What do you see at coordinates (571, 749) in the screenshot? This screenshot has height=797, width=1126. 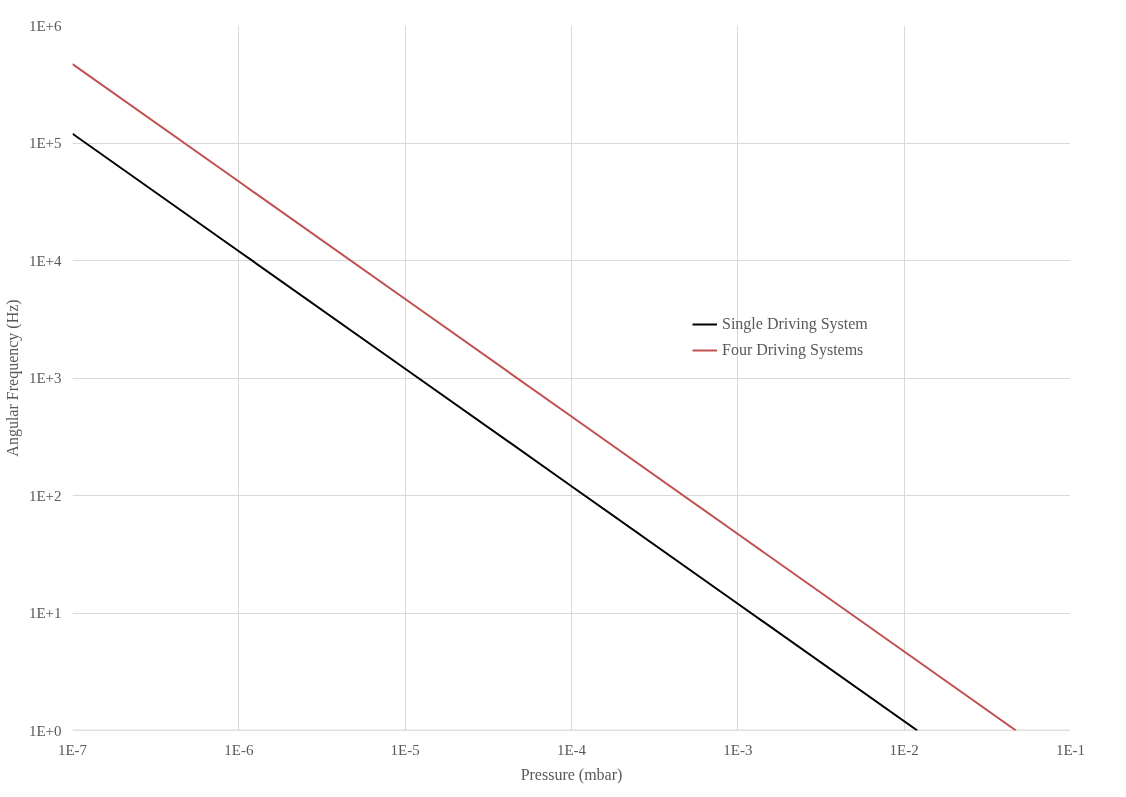 I see `x-tick-label: 1E-4` at bounding box center [571, 749].